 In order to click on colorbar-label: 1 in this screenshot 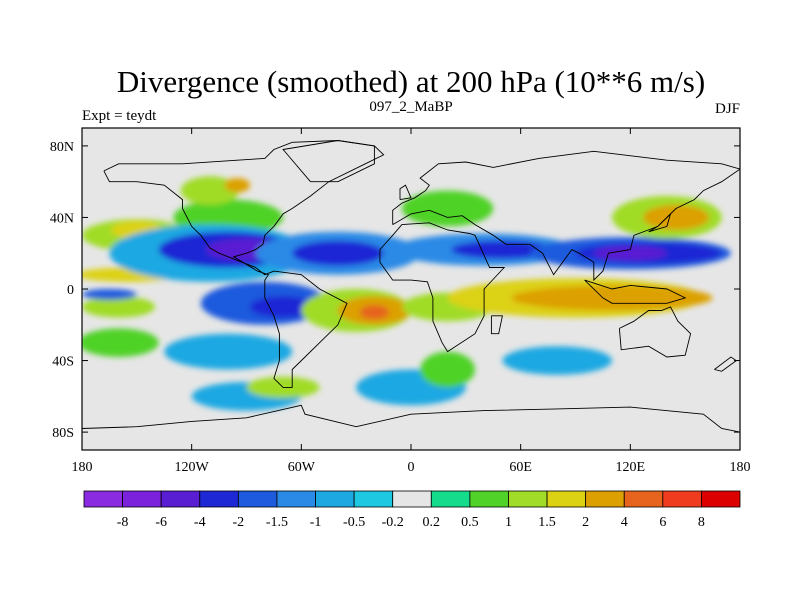, I will do `click(508, 522)`.